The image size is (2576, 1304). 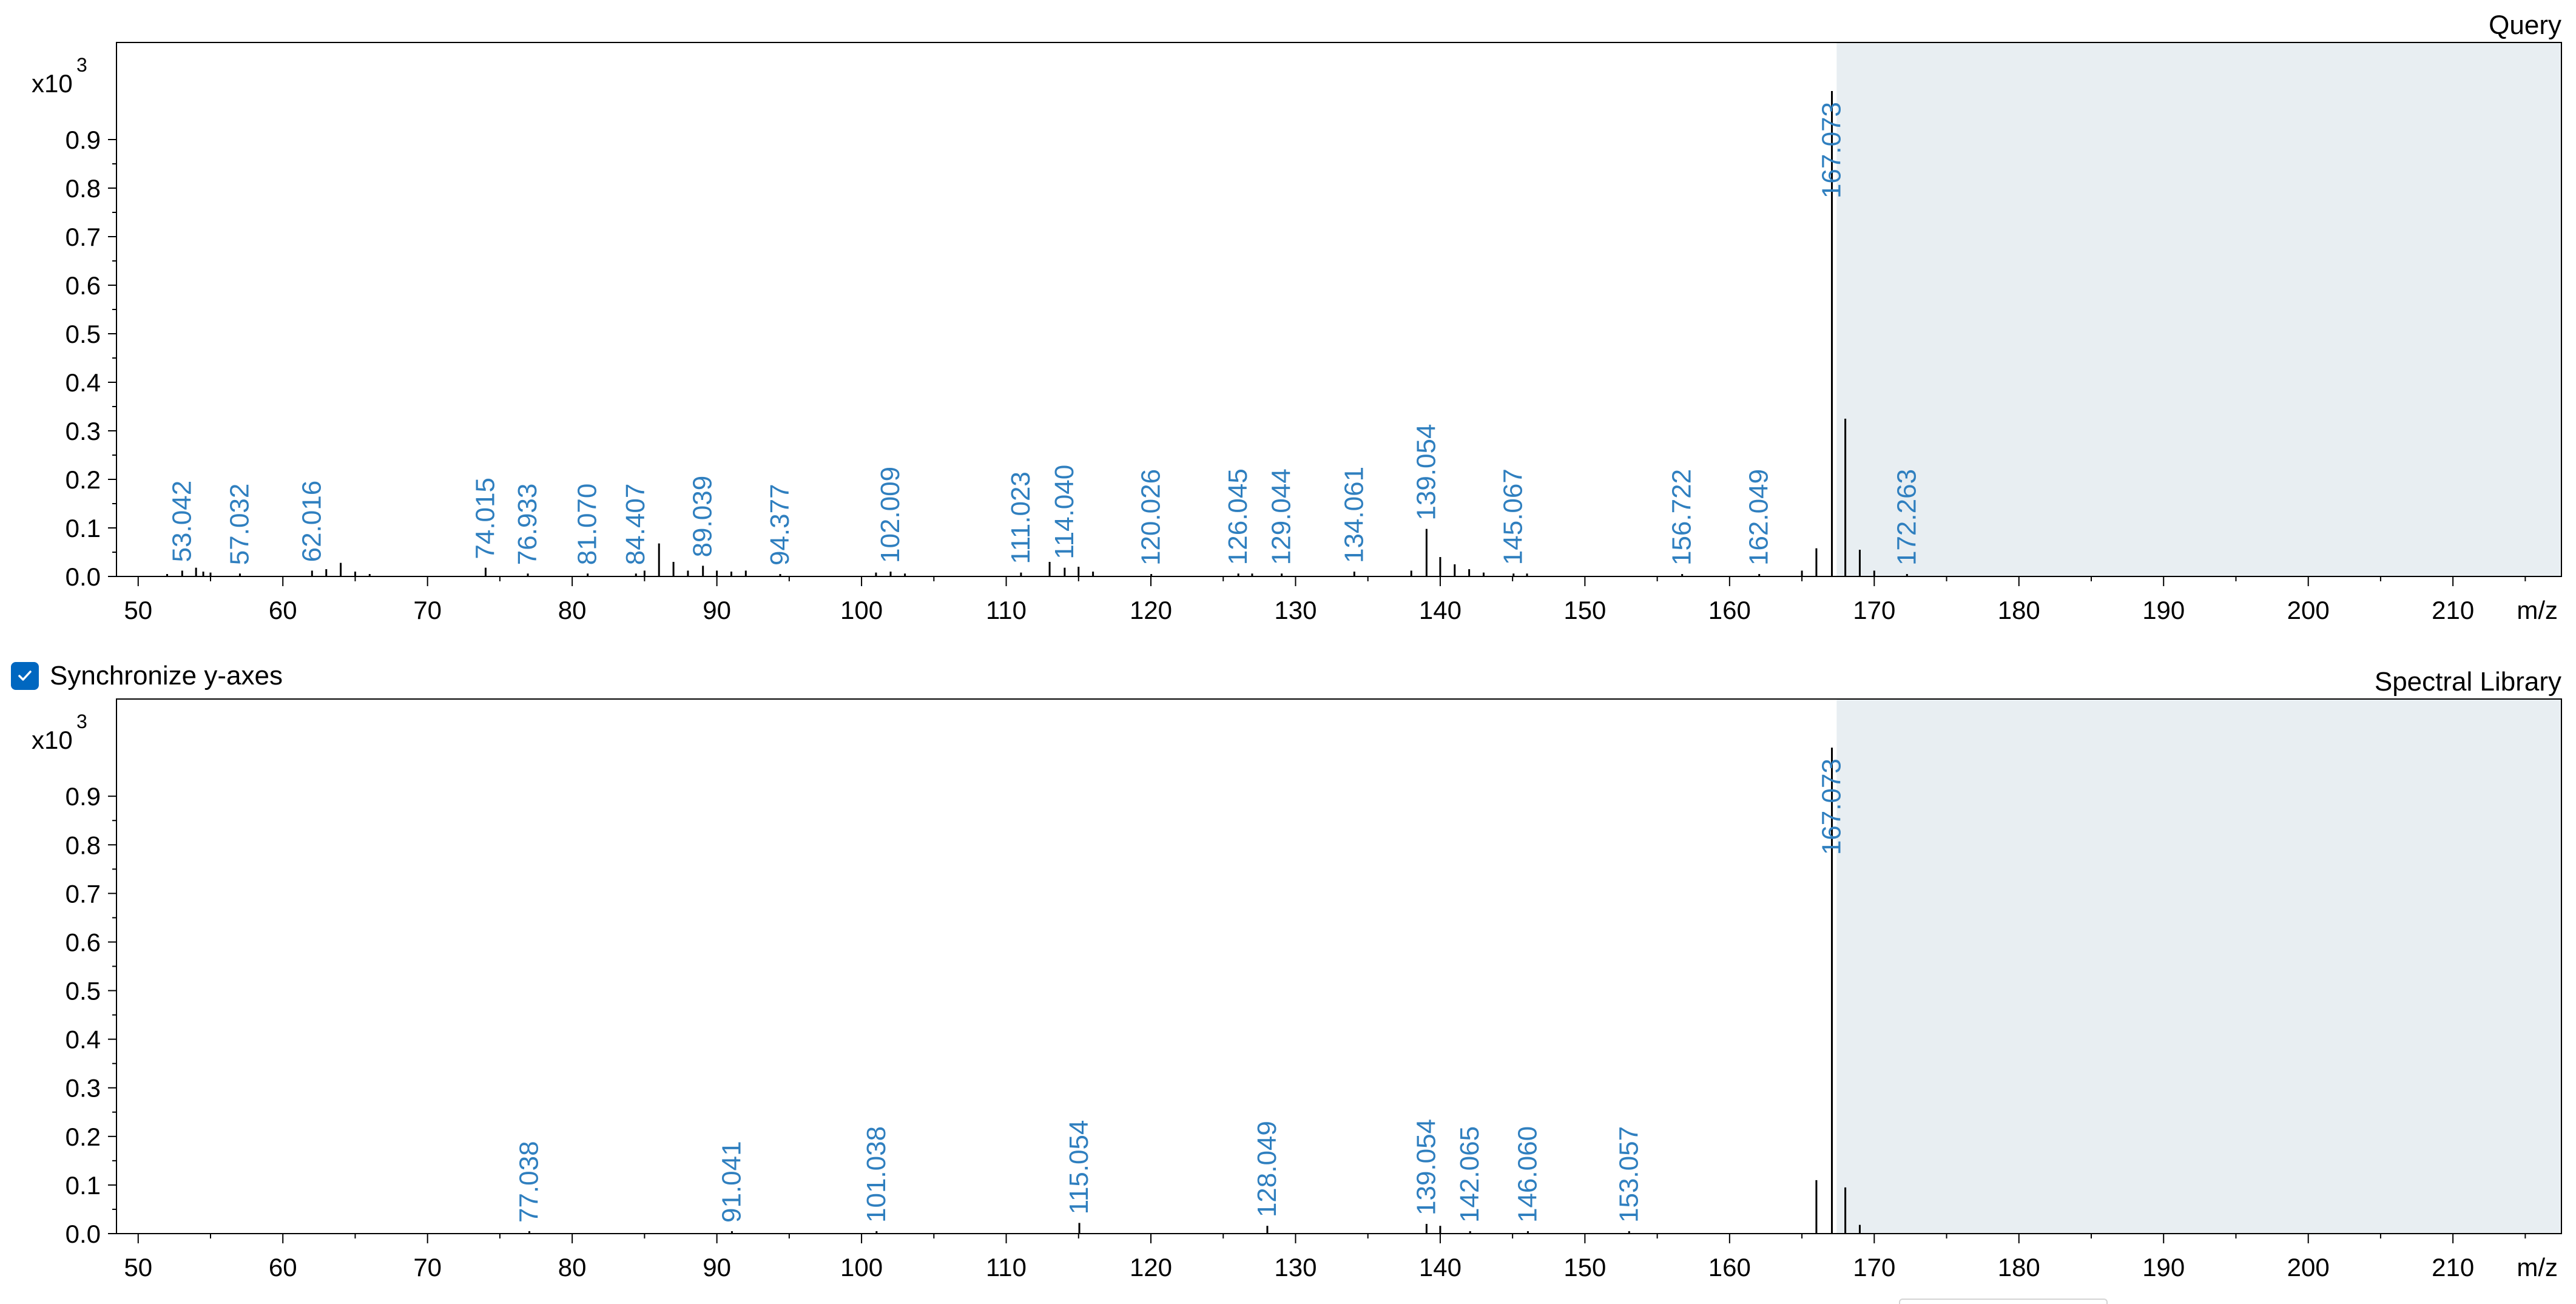 What do you see at coordinates (1527, 1174) in the screenshot?
I see `peak-label: 146.060` at bounding box center [1527, 1174].